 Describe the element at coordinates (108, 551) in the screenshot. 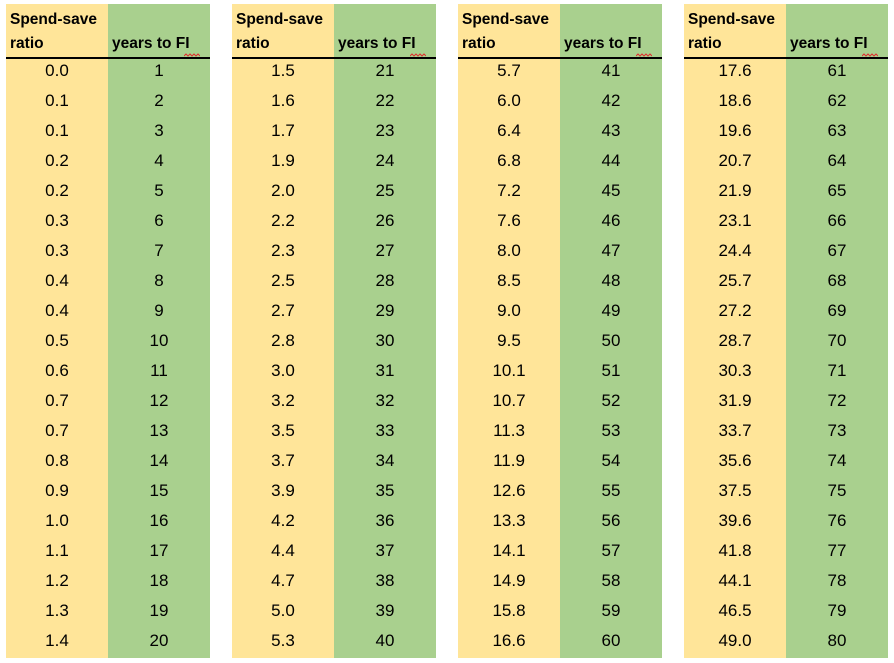

I see `table-row: 1.1 17` at that location.